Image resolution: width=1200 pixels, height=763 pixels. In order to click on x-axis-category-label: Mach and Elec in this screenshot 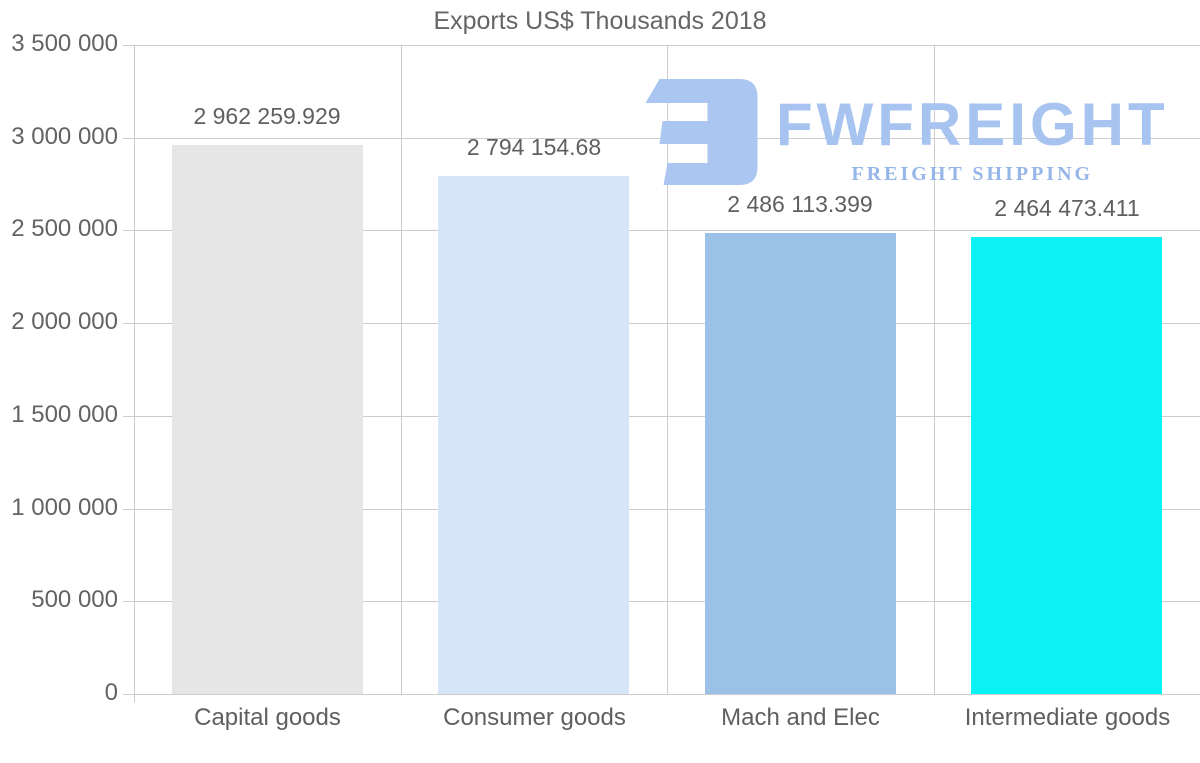, I will do `click(800, 717)`.